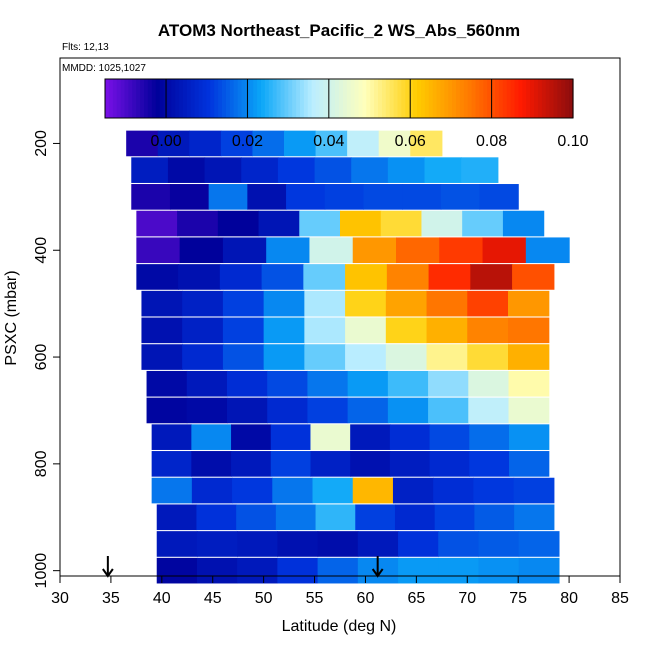 The image size is (650, 650). What do you see at coordinates (85, 47) in the screenshot?
I see `flights-note: Flts: 12,13` at bounding box center [85, 47].